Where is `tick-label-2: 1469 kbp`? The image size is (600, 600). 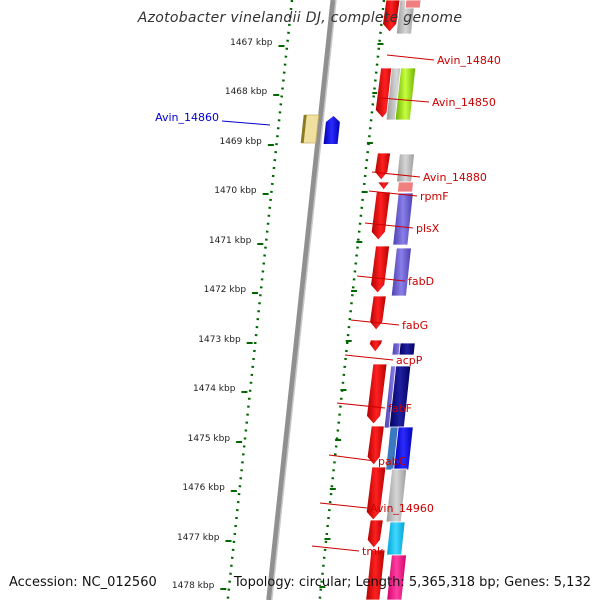
tick-label-2: 1469 kbp is located at coordinates (240, 142).